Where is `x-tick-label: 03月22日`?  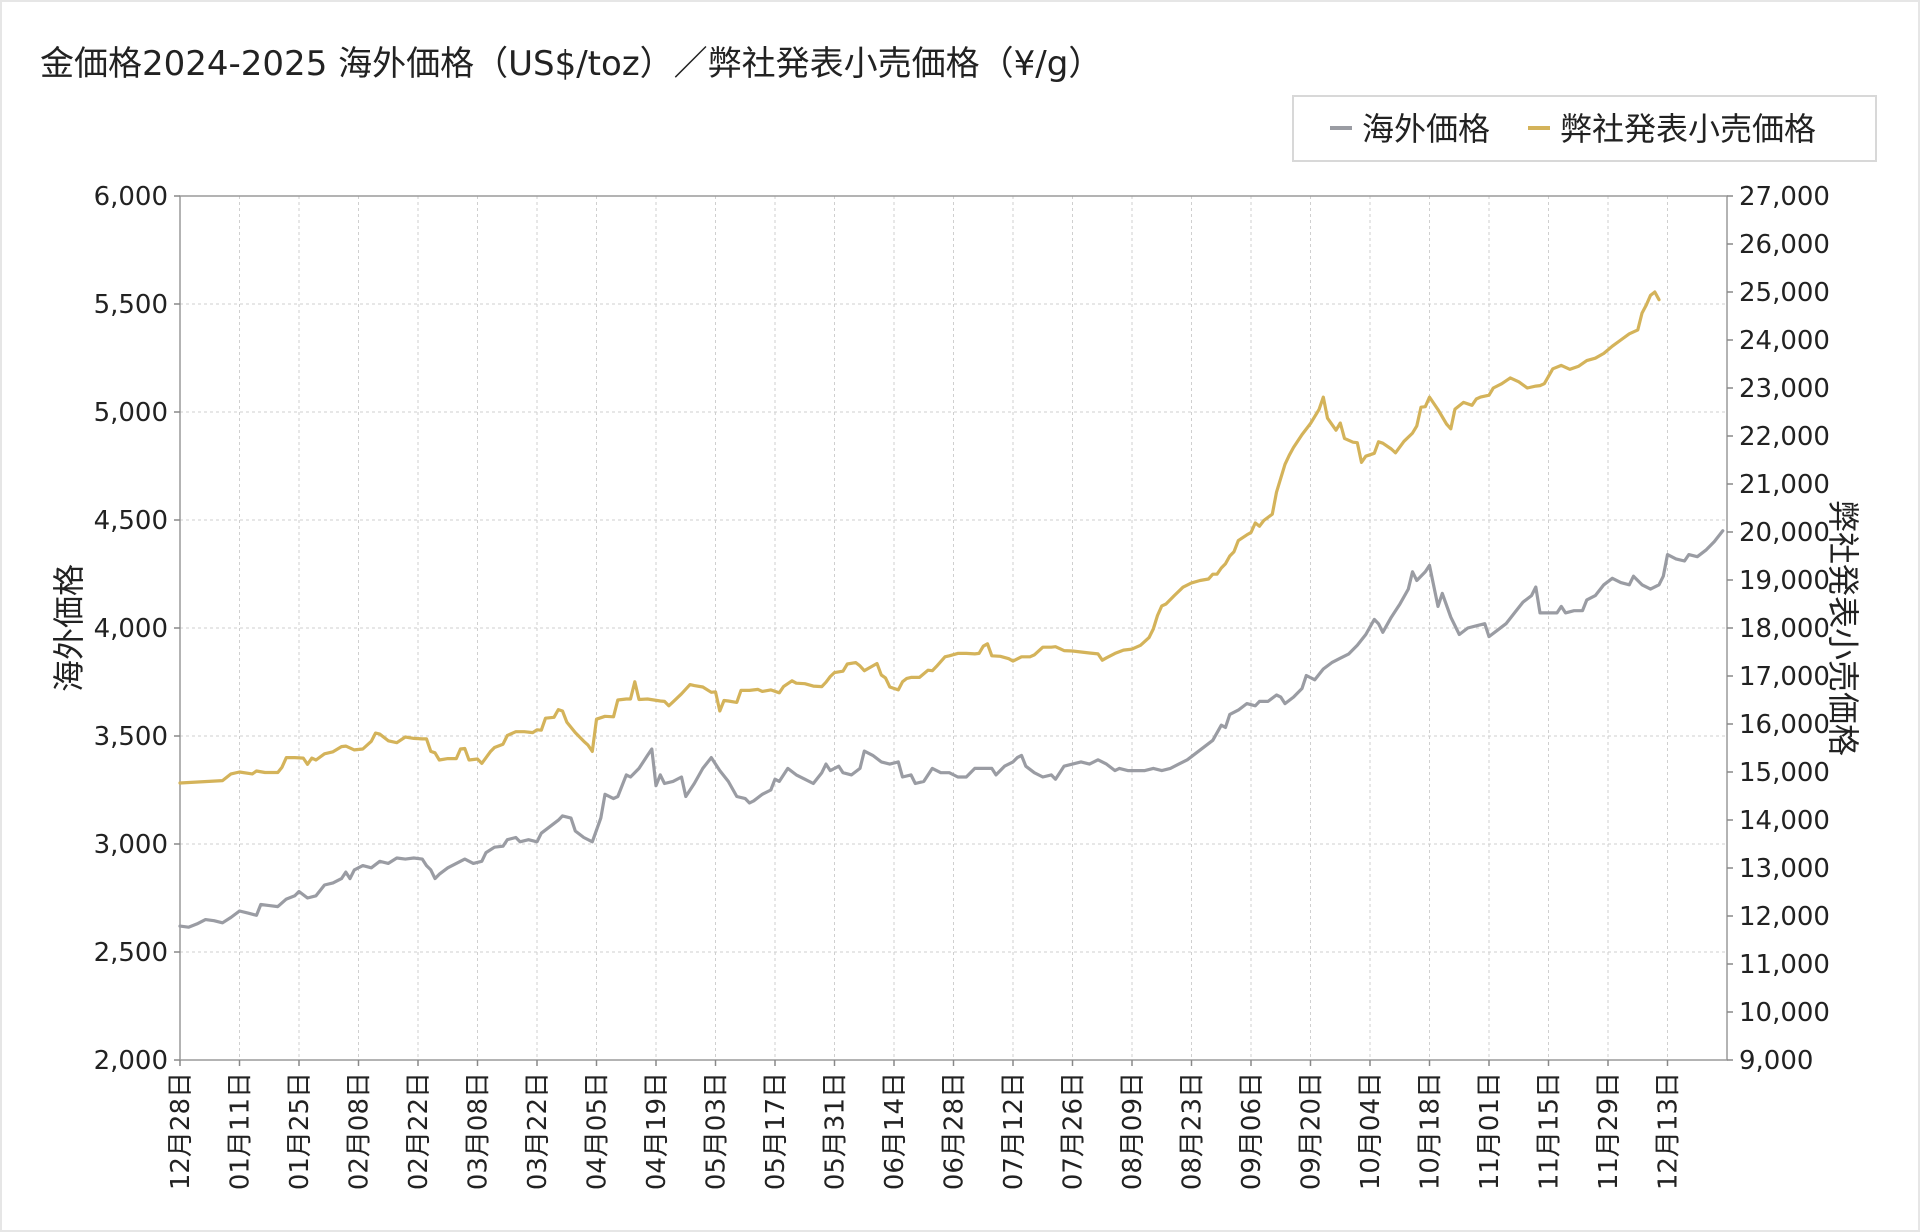
x-tick-label: 03月22日 is located at coordinates (538, 1131).